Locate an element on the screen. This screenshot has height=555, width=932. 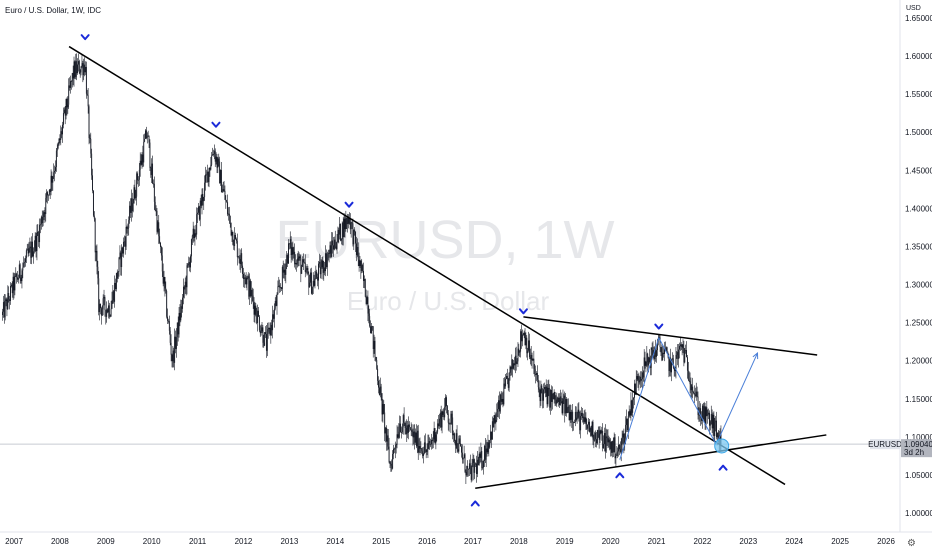
projection-path is located at coordinates (689, 398).